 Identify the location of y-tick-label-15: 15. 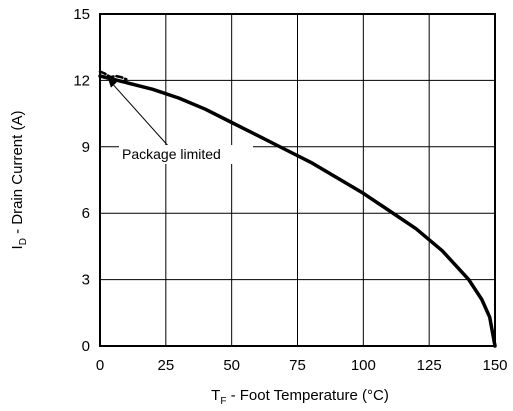
(81, 14).